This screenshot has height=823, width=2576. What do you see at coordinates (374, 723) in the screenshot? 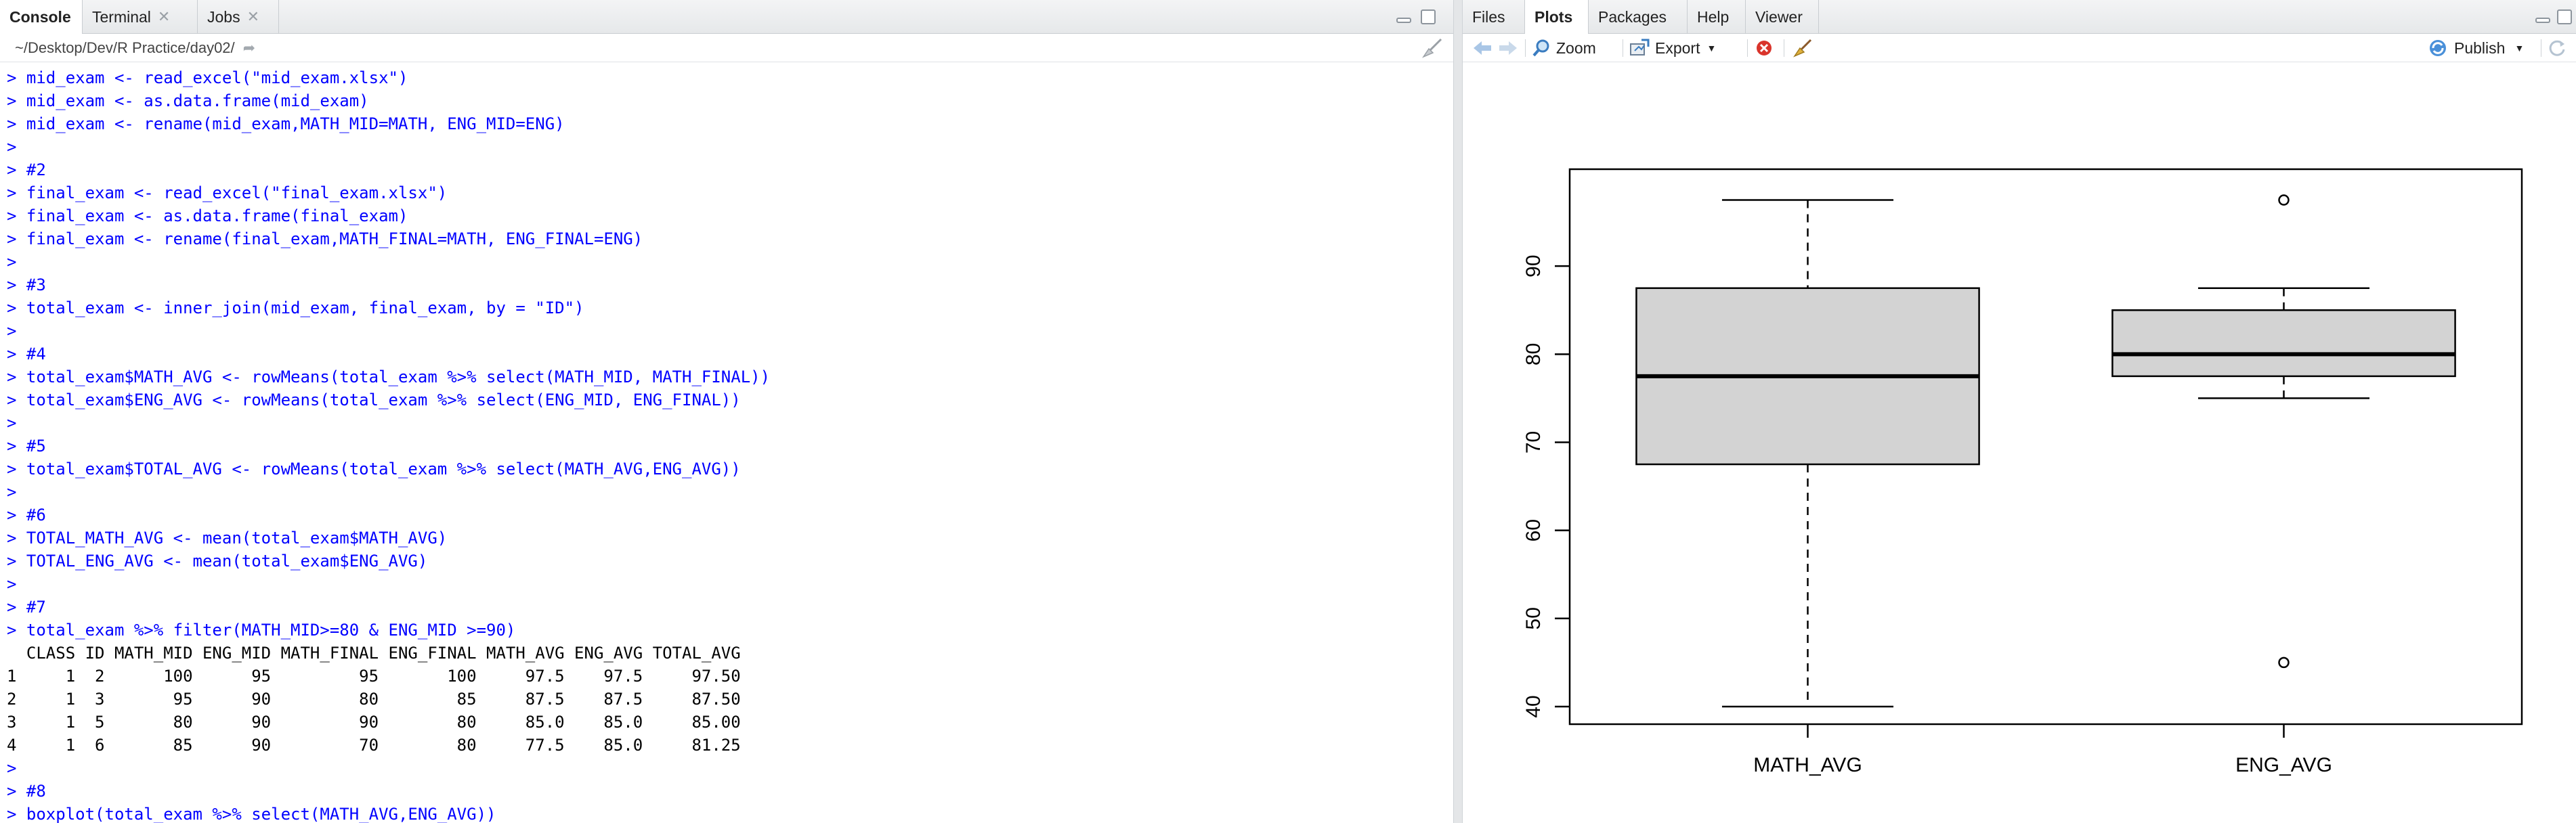
I see `console-output-line: 3 1 5 80 90 90 80 85.0 85.0 85.00` at bounding box center [374, 723].